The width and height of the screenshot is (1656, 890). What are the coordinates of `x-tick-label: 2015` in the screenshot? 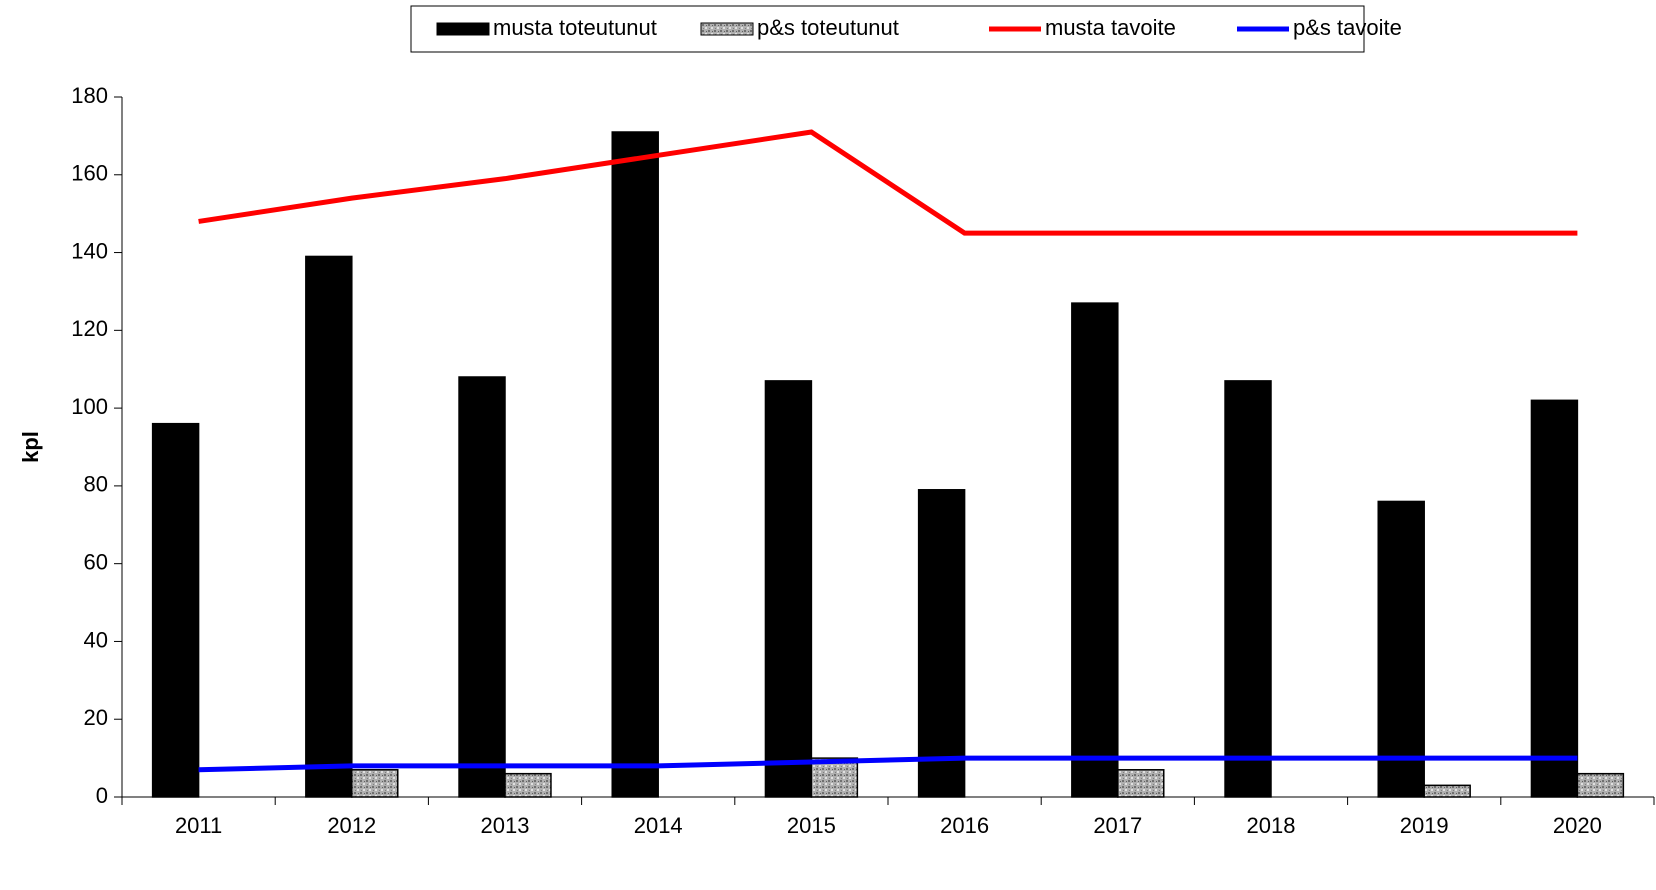 It's located at (811, 825).